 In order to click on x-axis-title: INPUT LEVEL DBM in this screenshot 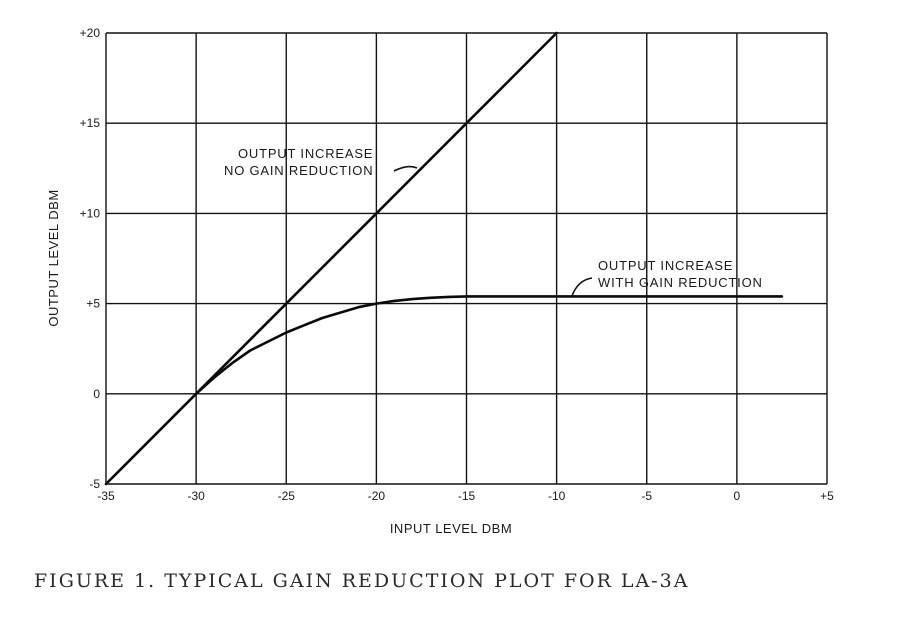, I will do `click(451, 528)`.